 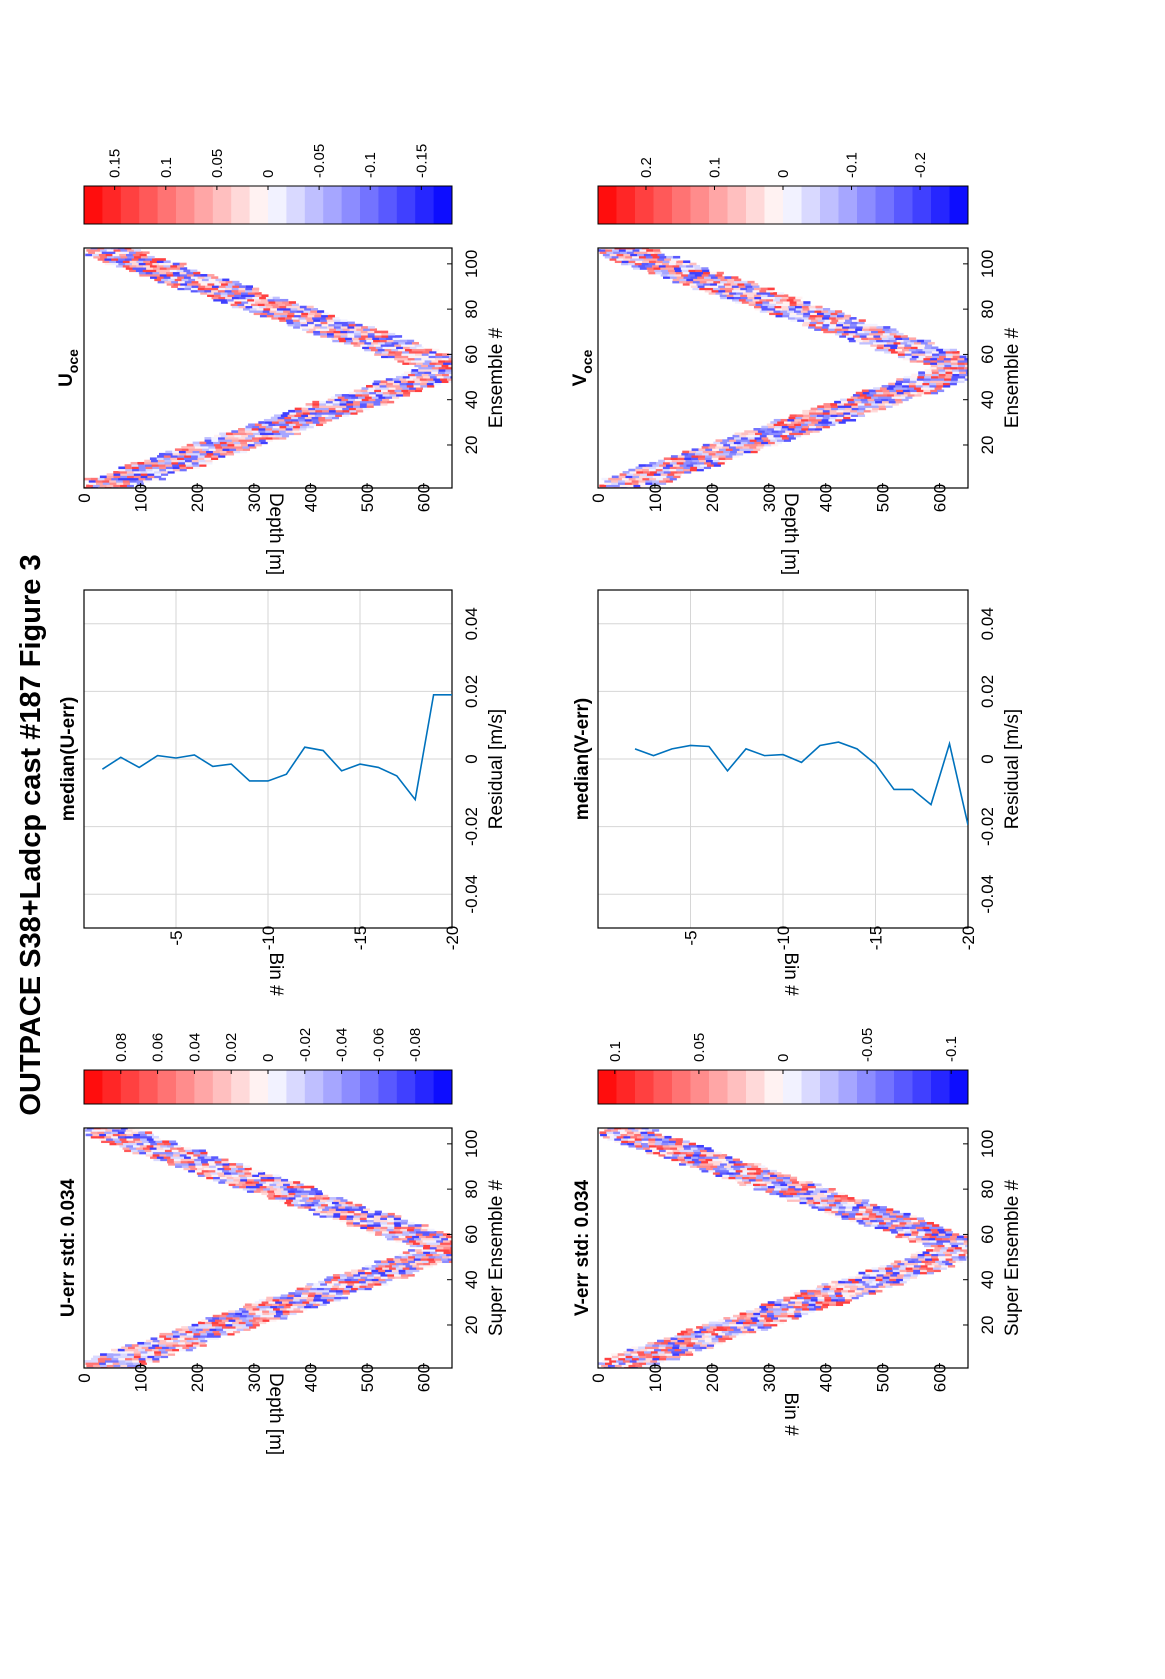 What do you see at coordinates (305, 1045) in the screenshot?
I see `colorbar-tick-label: -0.02` at bounding box center [305, 1045].